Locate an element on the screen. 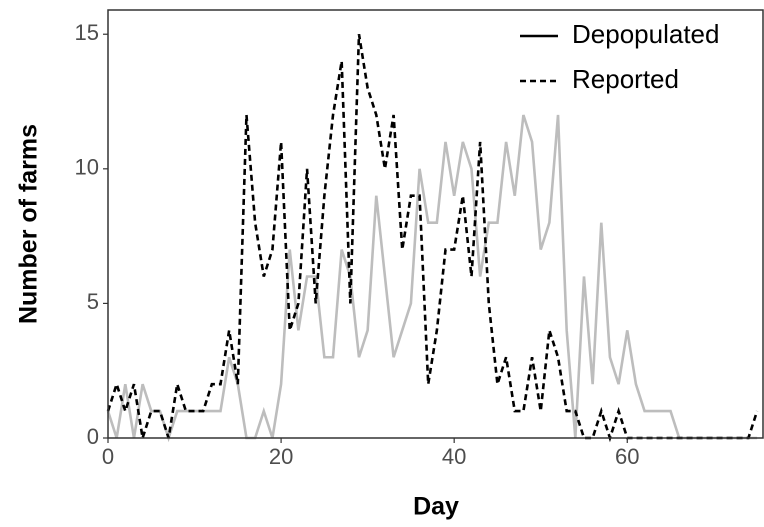  x-tick-label: 0 is located at coordinates (108, 456).